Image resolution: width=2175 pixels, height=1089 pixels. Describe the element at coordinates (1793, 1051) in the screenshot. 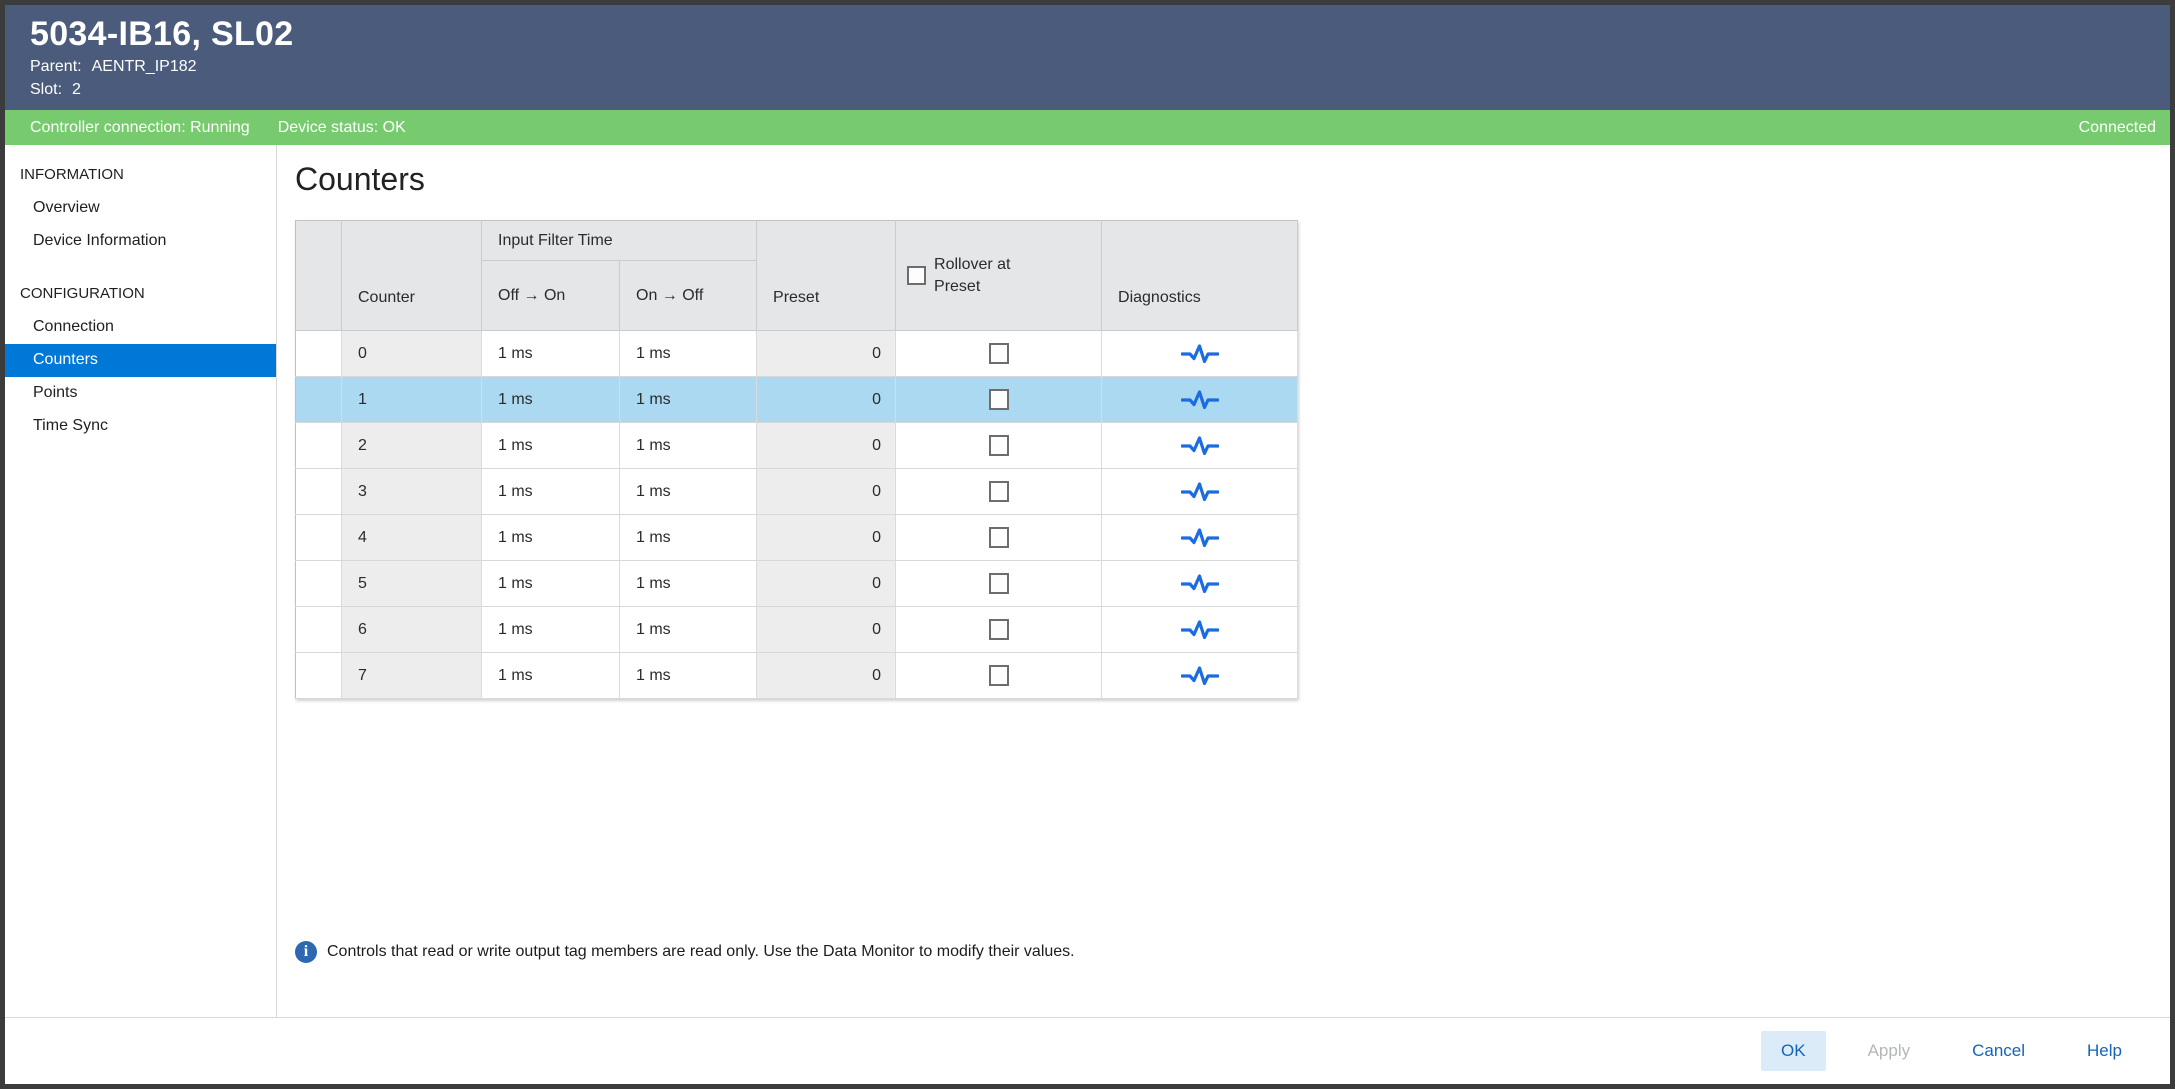

I see `ok-button: OK` at that location.